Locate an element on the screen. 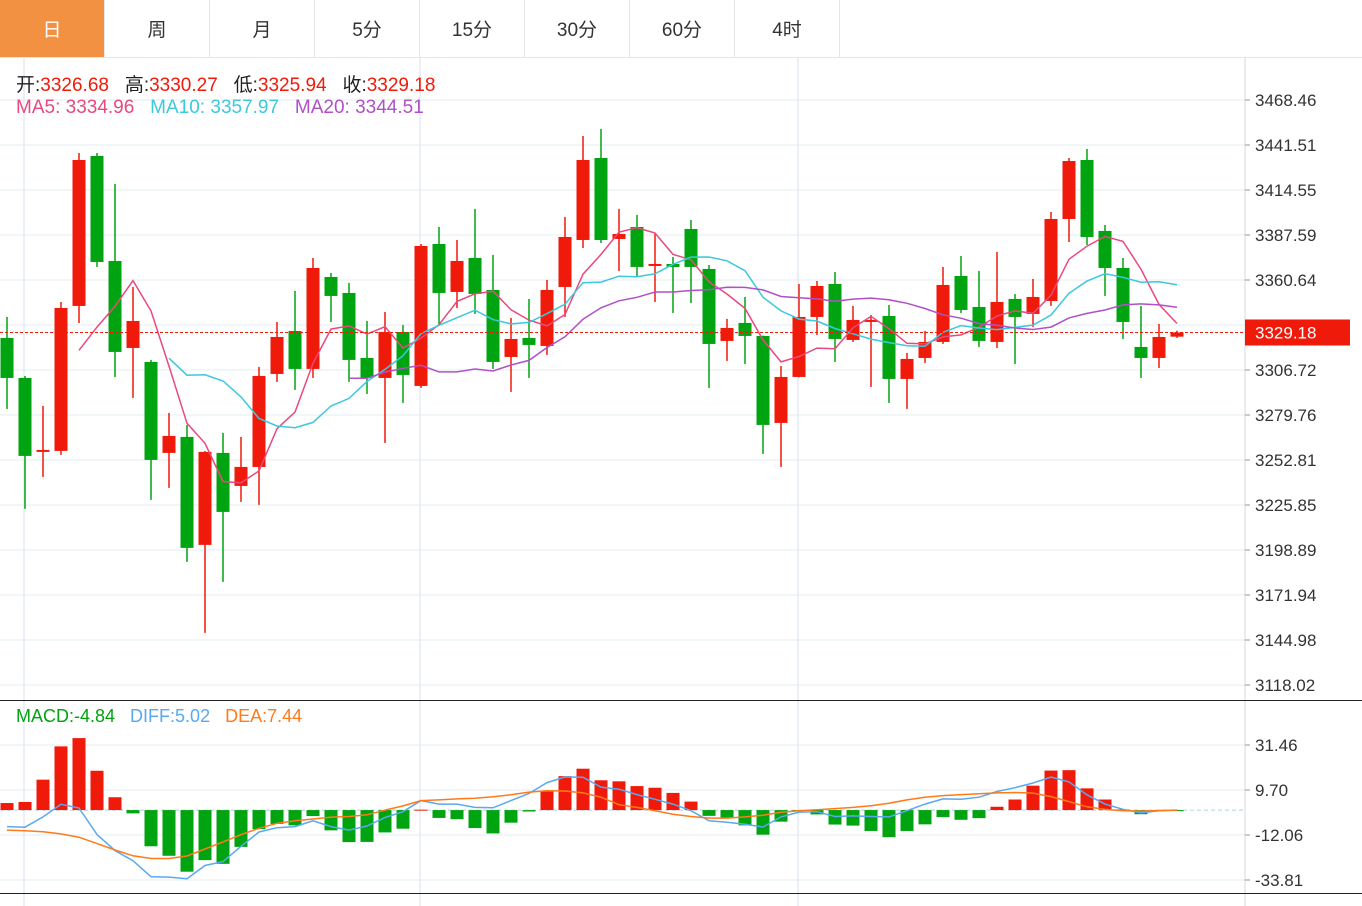 This screenshot has height=906, width=1362. open-label: 开: is located at coordinates (28, 85).